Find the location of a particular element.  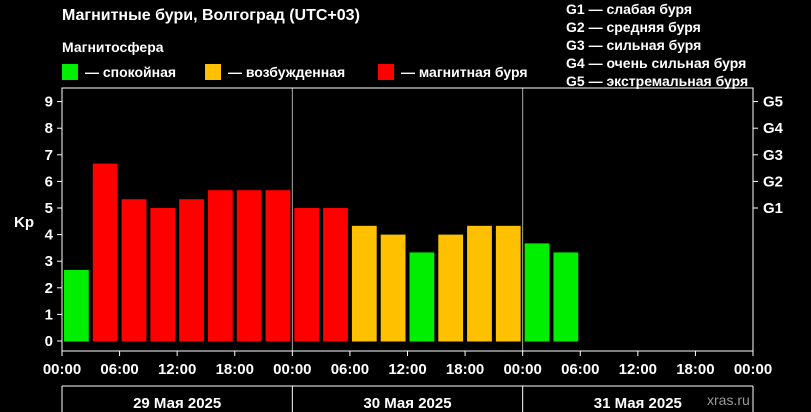

legend-swatch-quiet is located at coordinates (70, 72).